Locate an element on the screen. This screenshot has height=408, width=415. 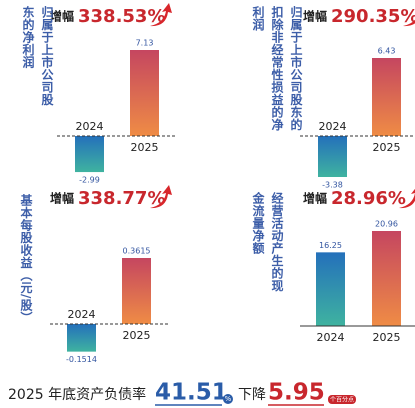
value-label: -3.38 is located at coordinates (332, 185).